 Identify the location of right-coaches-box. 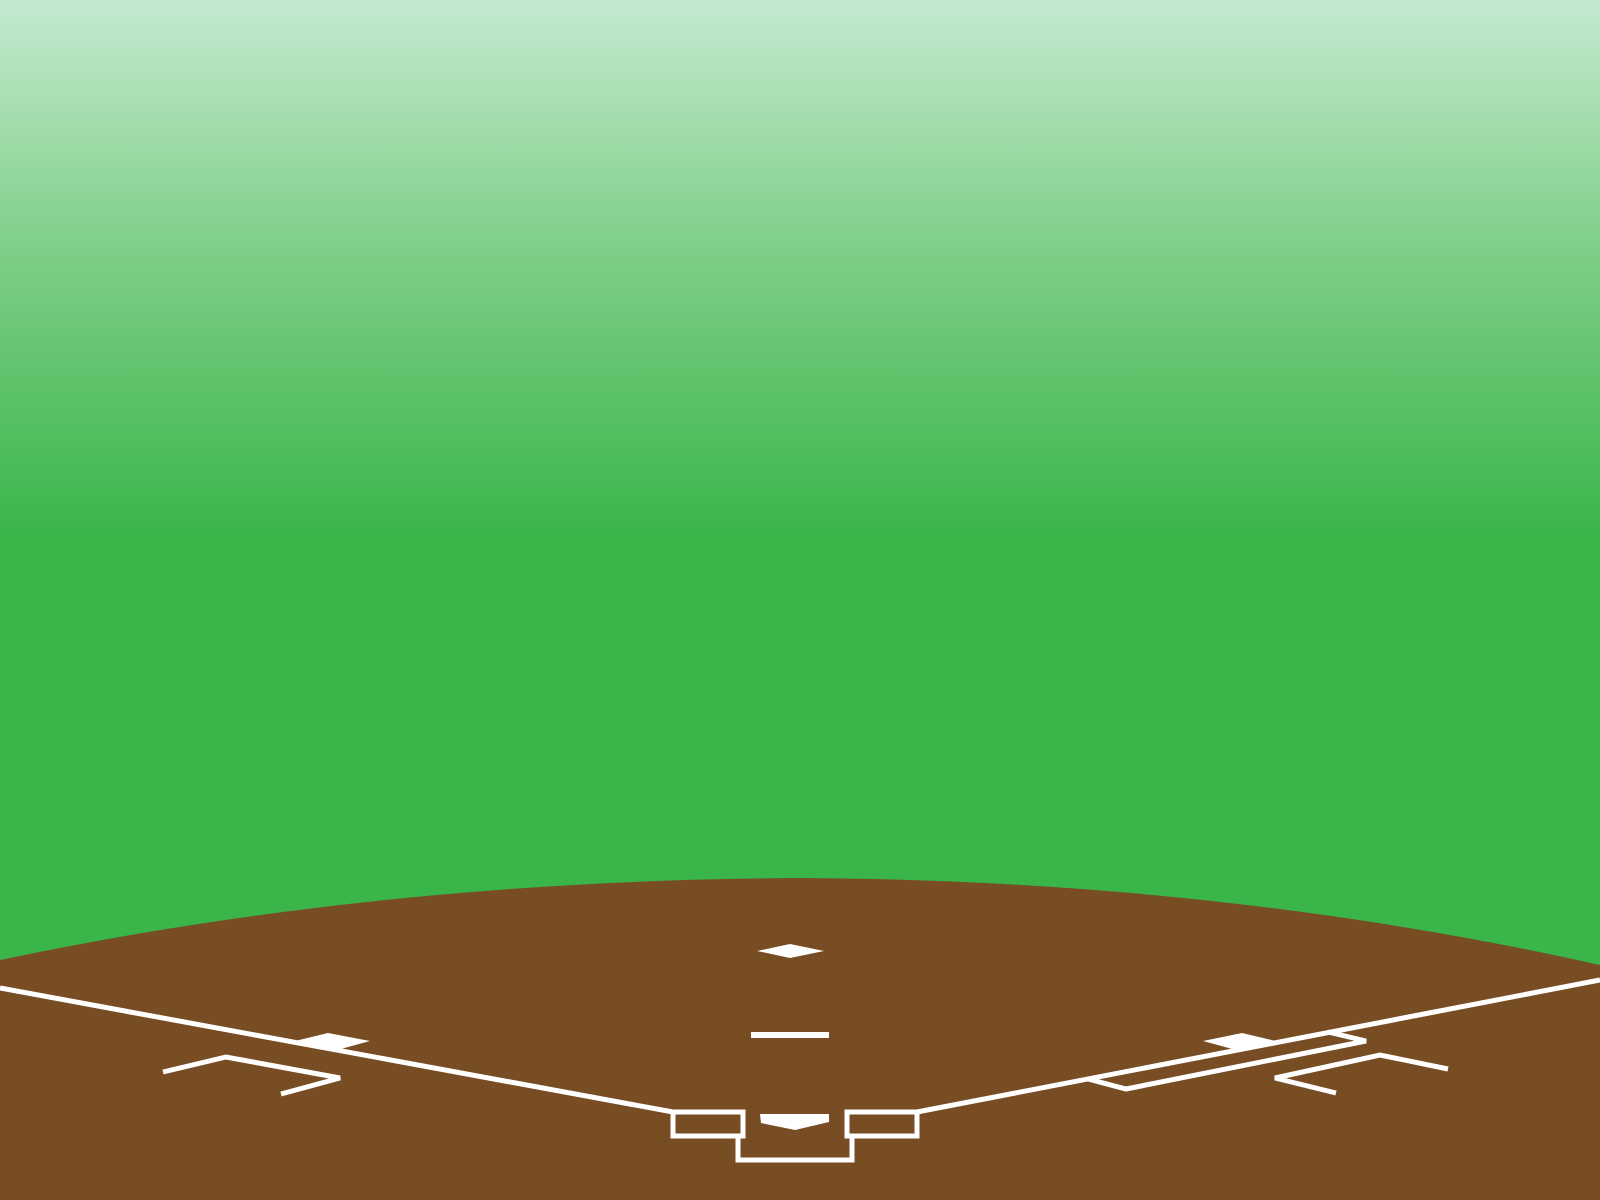
(1361, 1074).